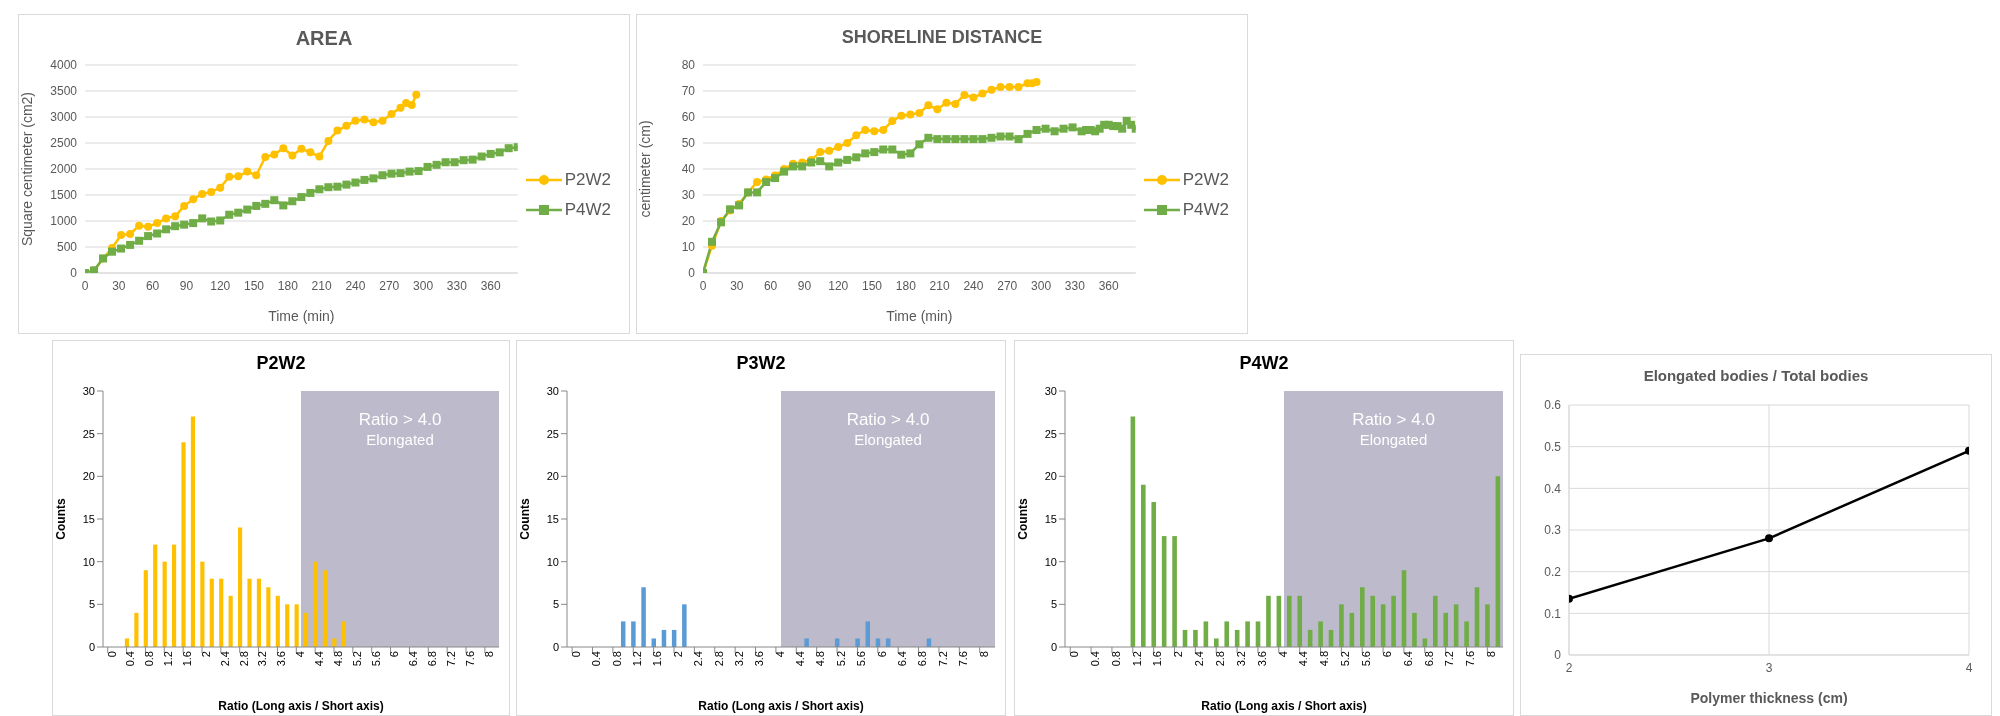 This screenshot has width=2000, height=716. Describe the element at coordinates (1769, 697) in the screenshot. I see `x-axis-title: Polymer thickness (cm)` at that location.